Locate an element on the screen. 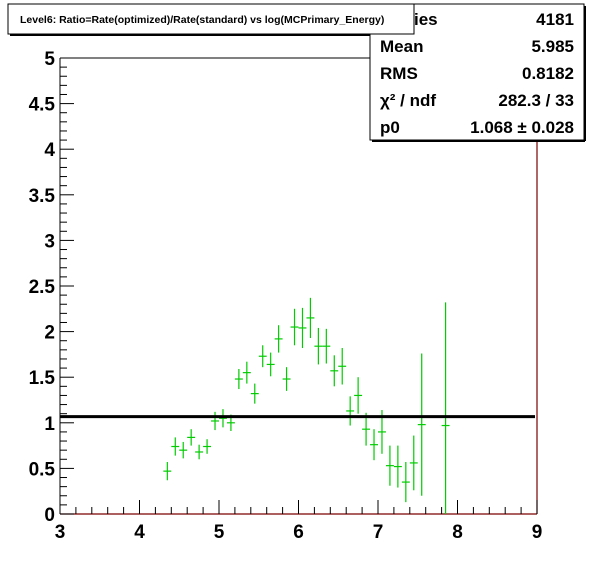 The image size is (596, 572). x-tick-label: 8 is located at coordinates (457, 532).